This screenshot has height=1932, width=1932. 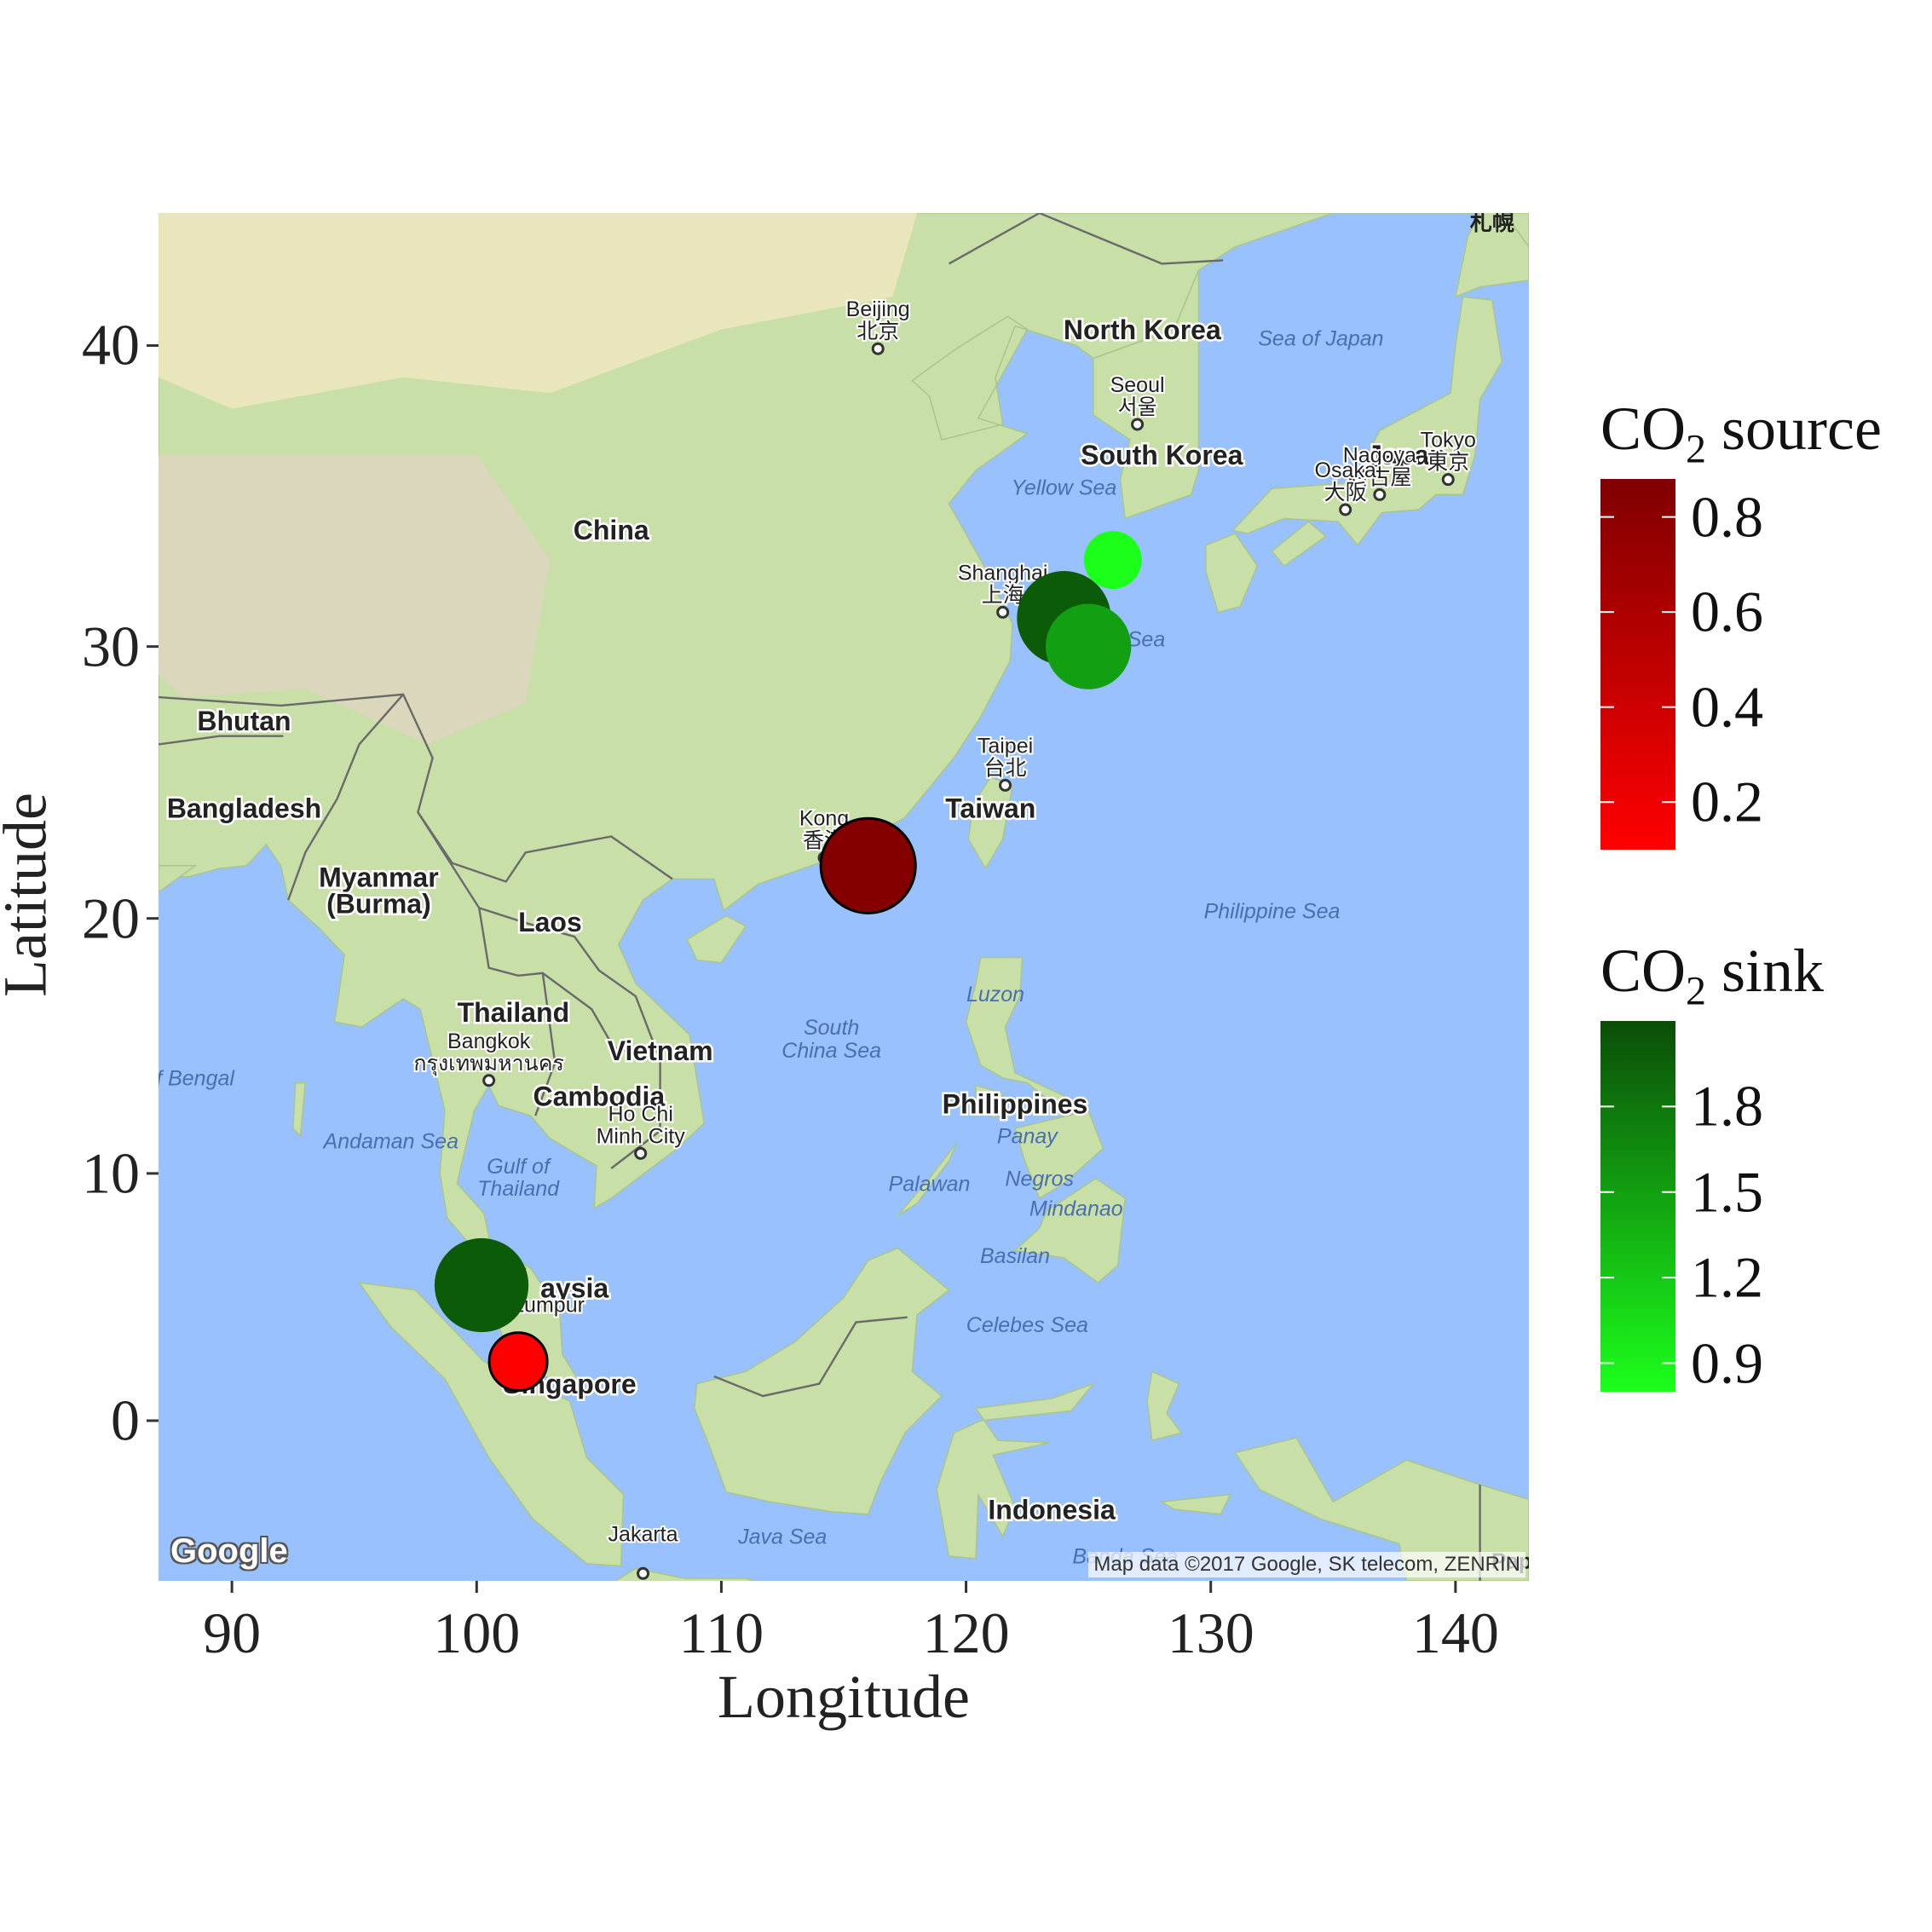 What do you see at coordinates (1076, 1209) in the screenshot?
I see `sea-label: Mindanao` at bounding box center [1076, 1209].